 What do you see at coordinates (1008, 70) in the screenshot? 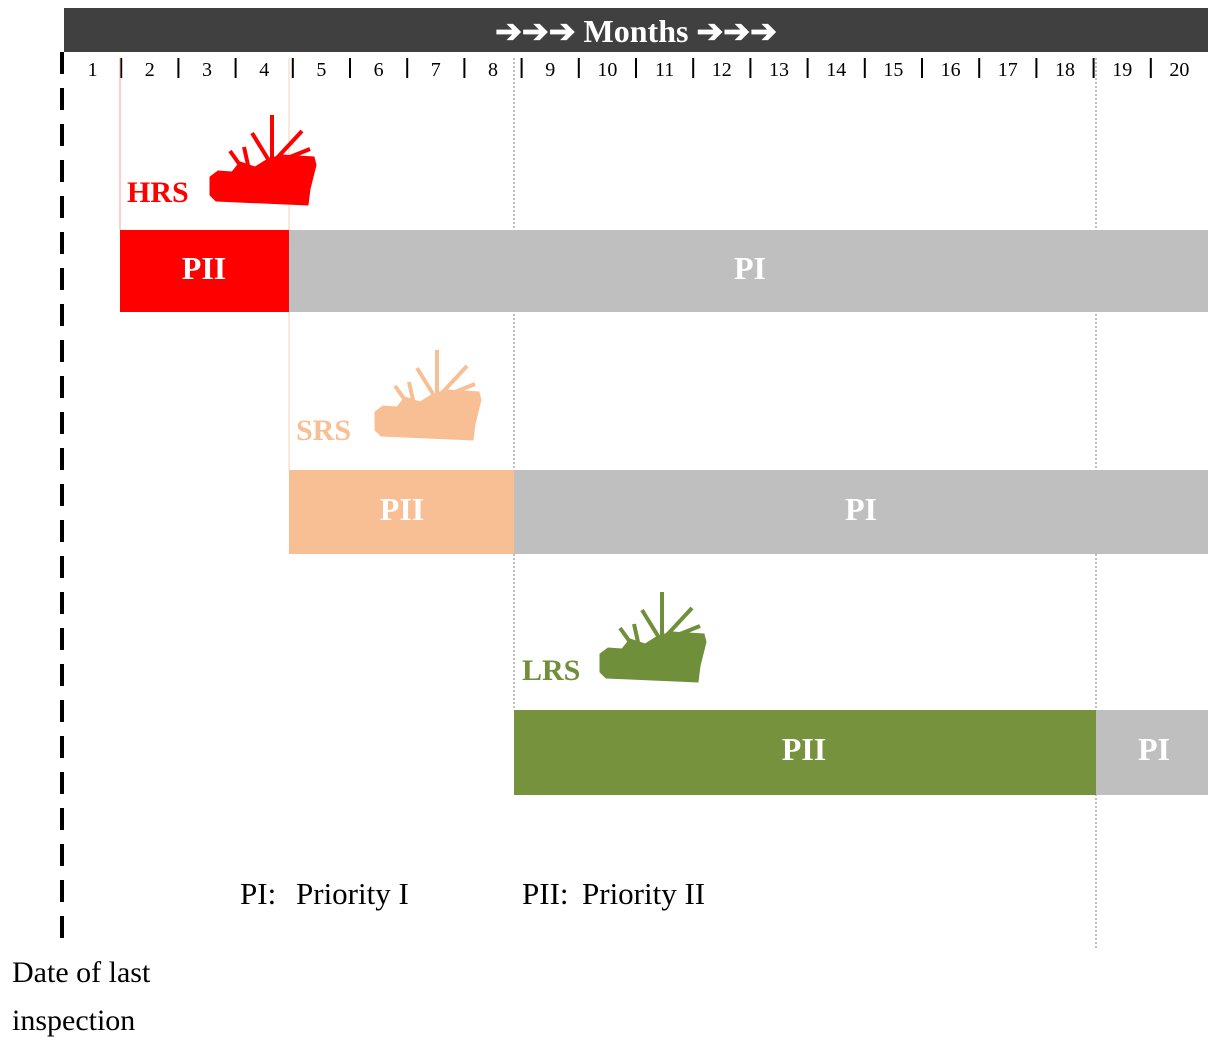
I see `month-label: 17` at bounding box center [1008, 70].